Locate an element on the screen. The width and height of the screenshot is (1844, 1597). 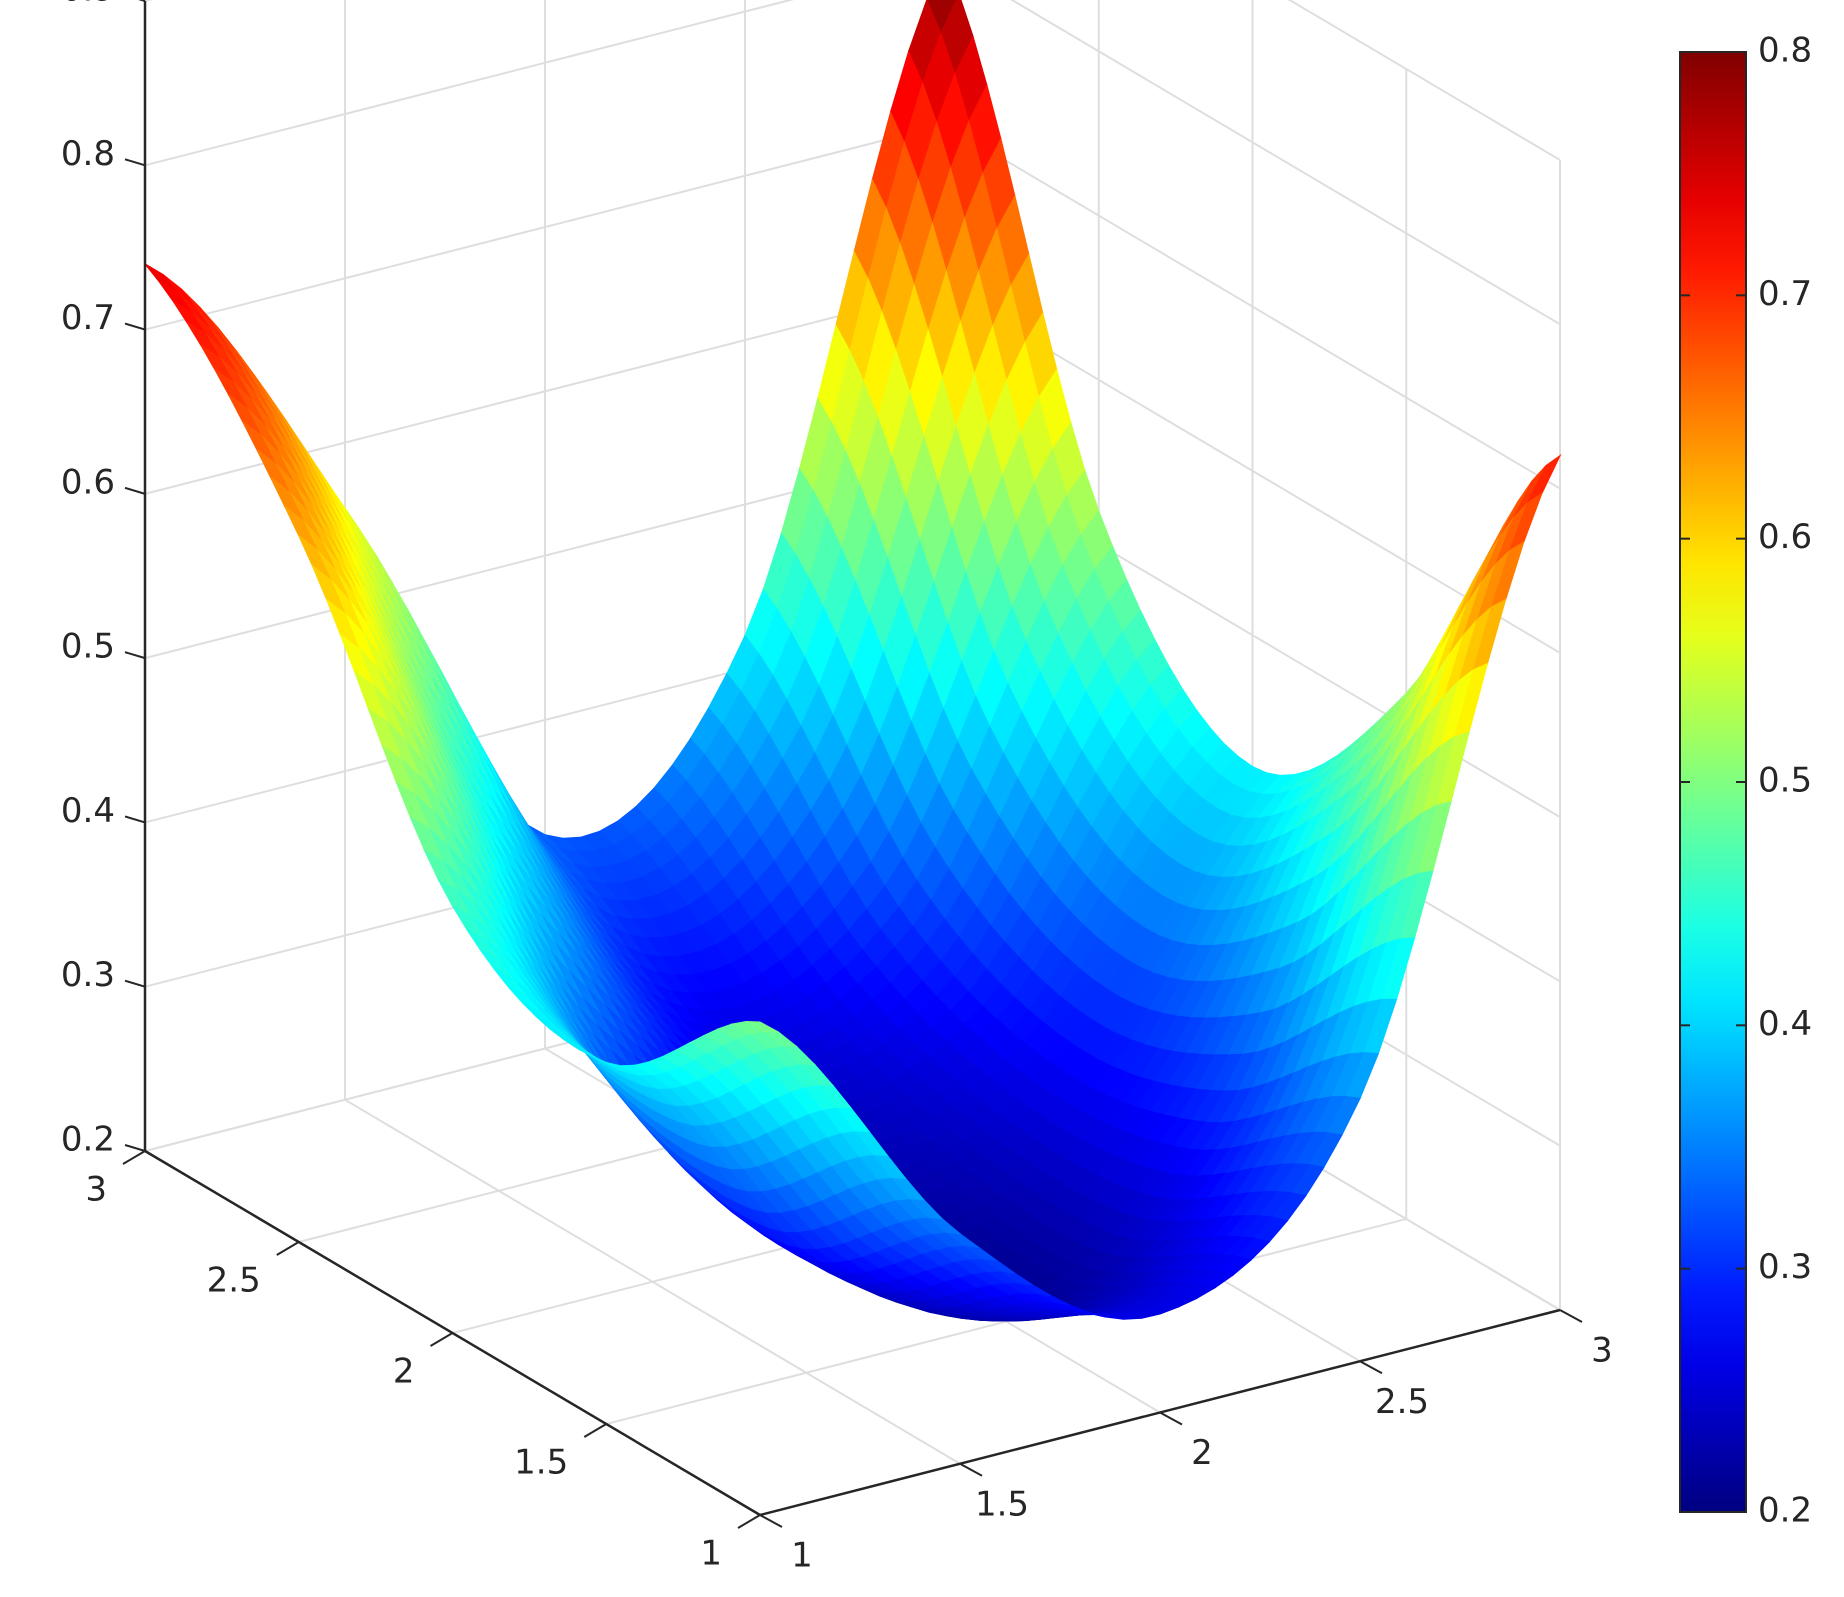
colorbar-tick-label: 0.7 is located at coordinates (1785, 294).